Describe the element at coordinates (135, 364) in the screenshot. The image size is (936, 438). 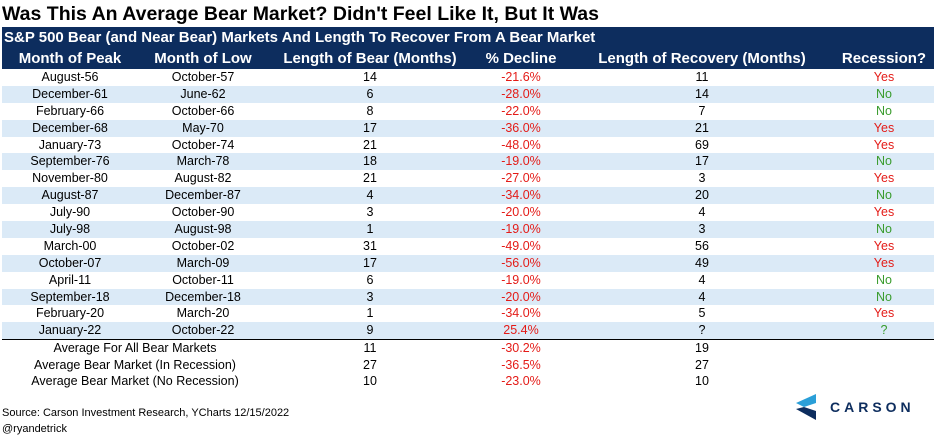
I see `average-label: Average Bear Market (In Recession)` at that location.